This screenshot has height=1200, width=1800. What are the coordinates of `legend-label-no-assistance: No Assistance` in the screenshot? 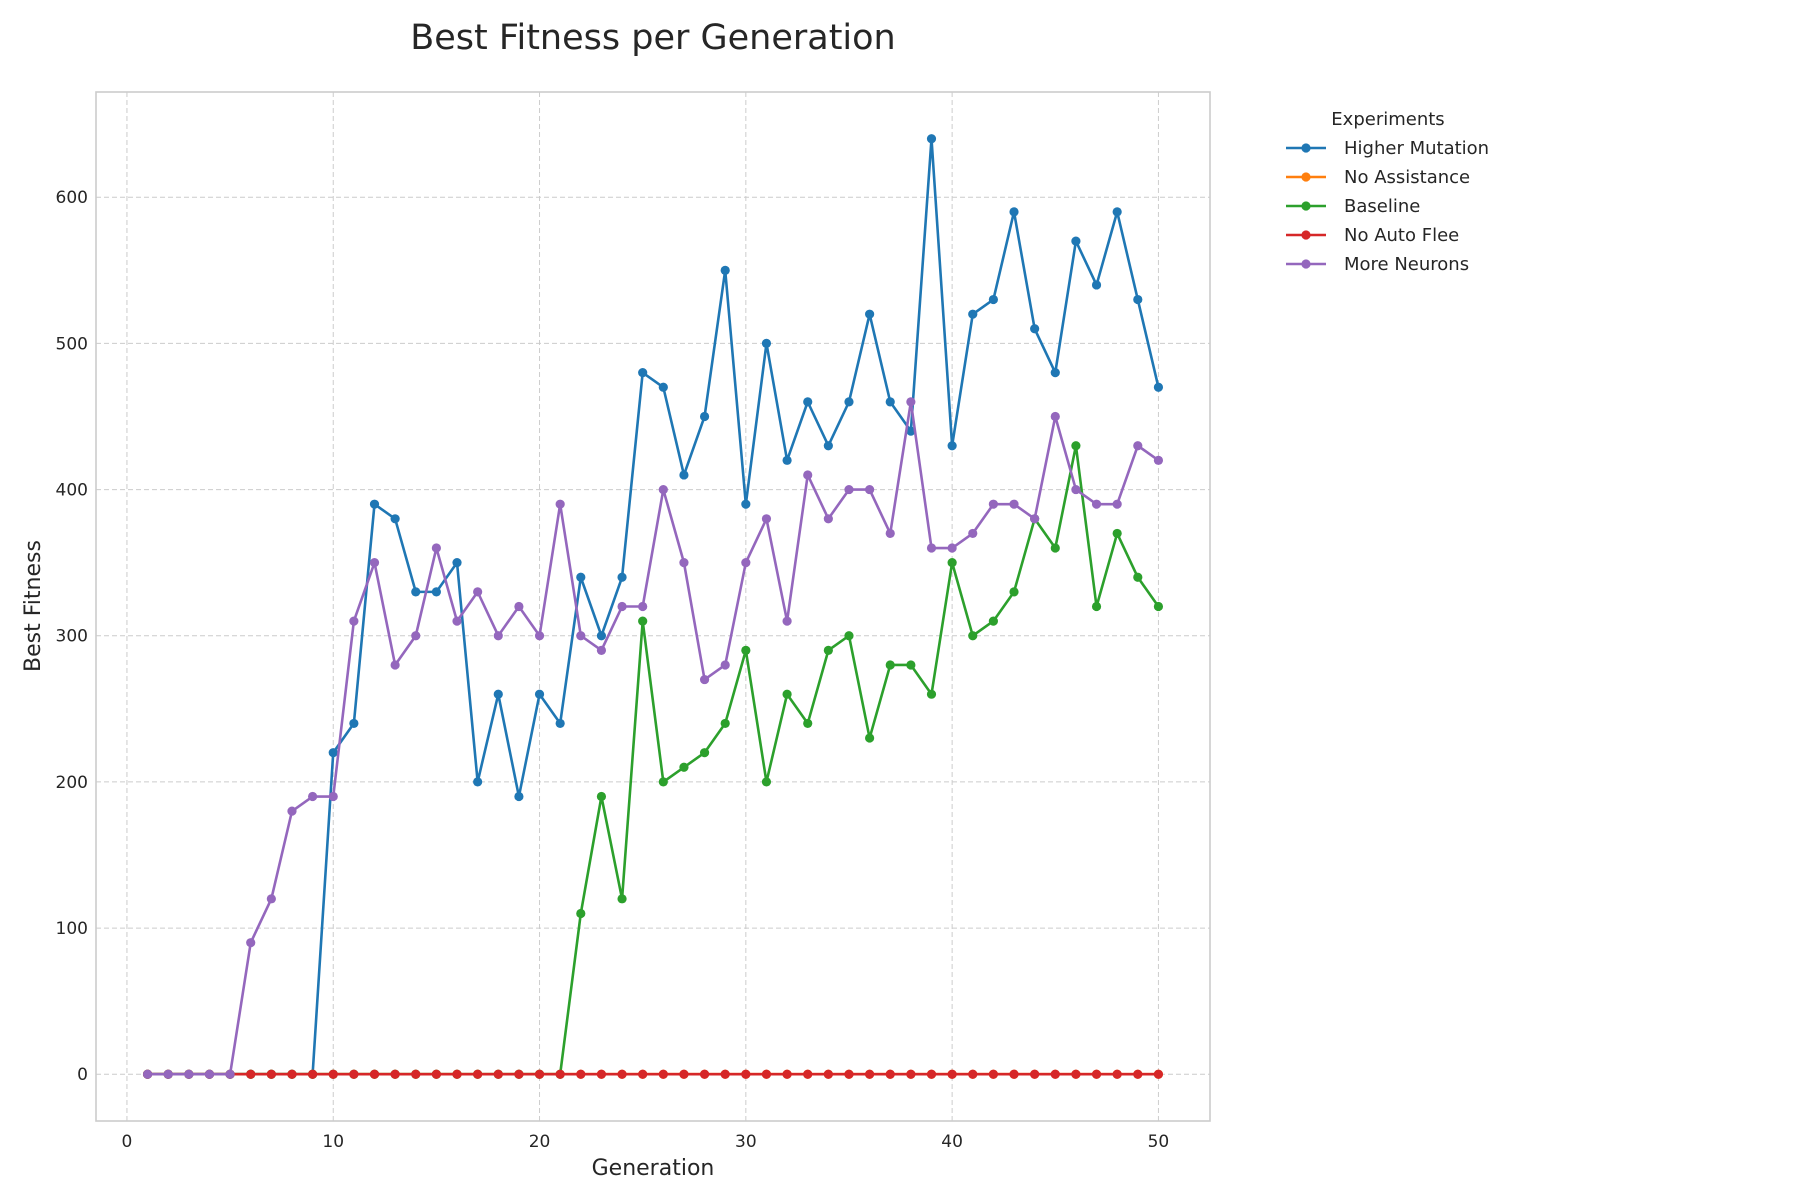 It's located at (1407, 177).